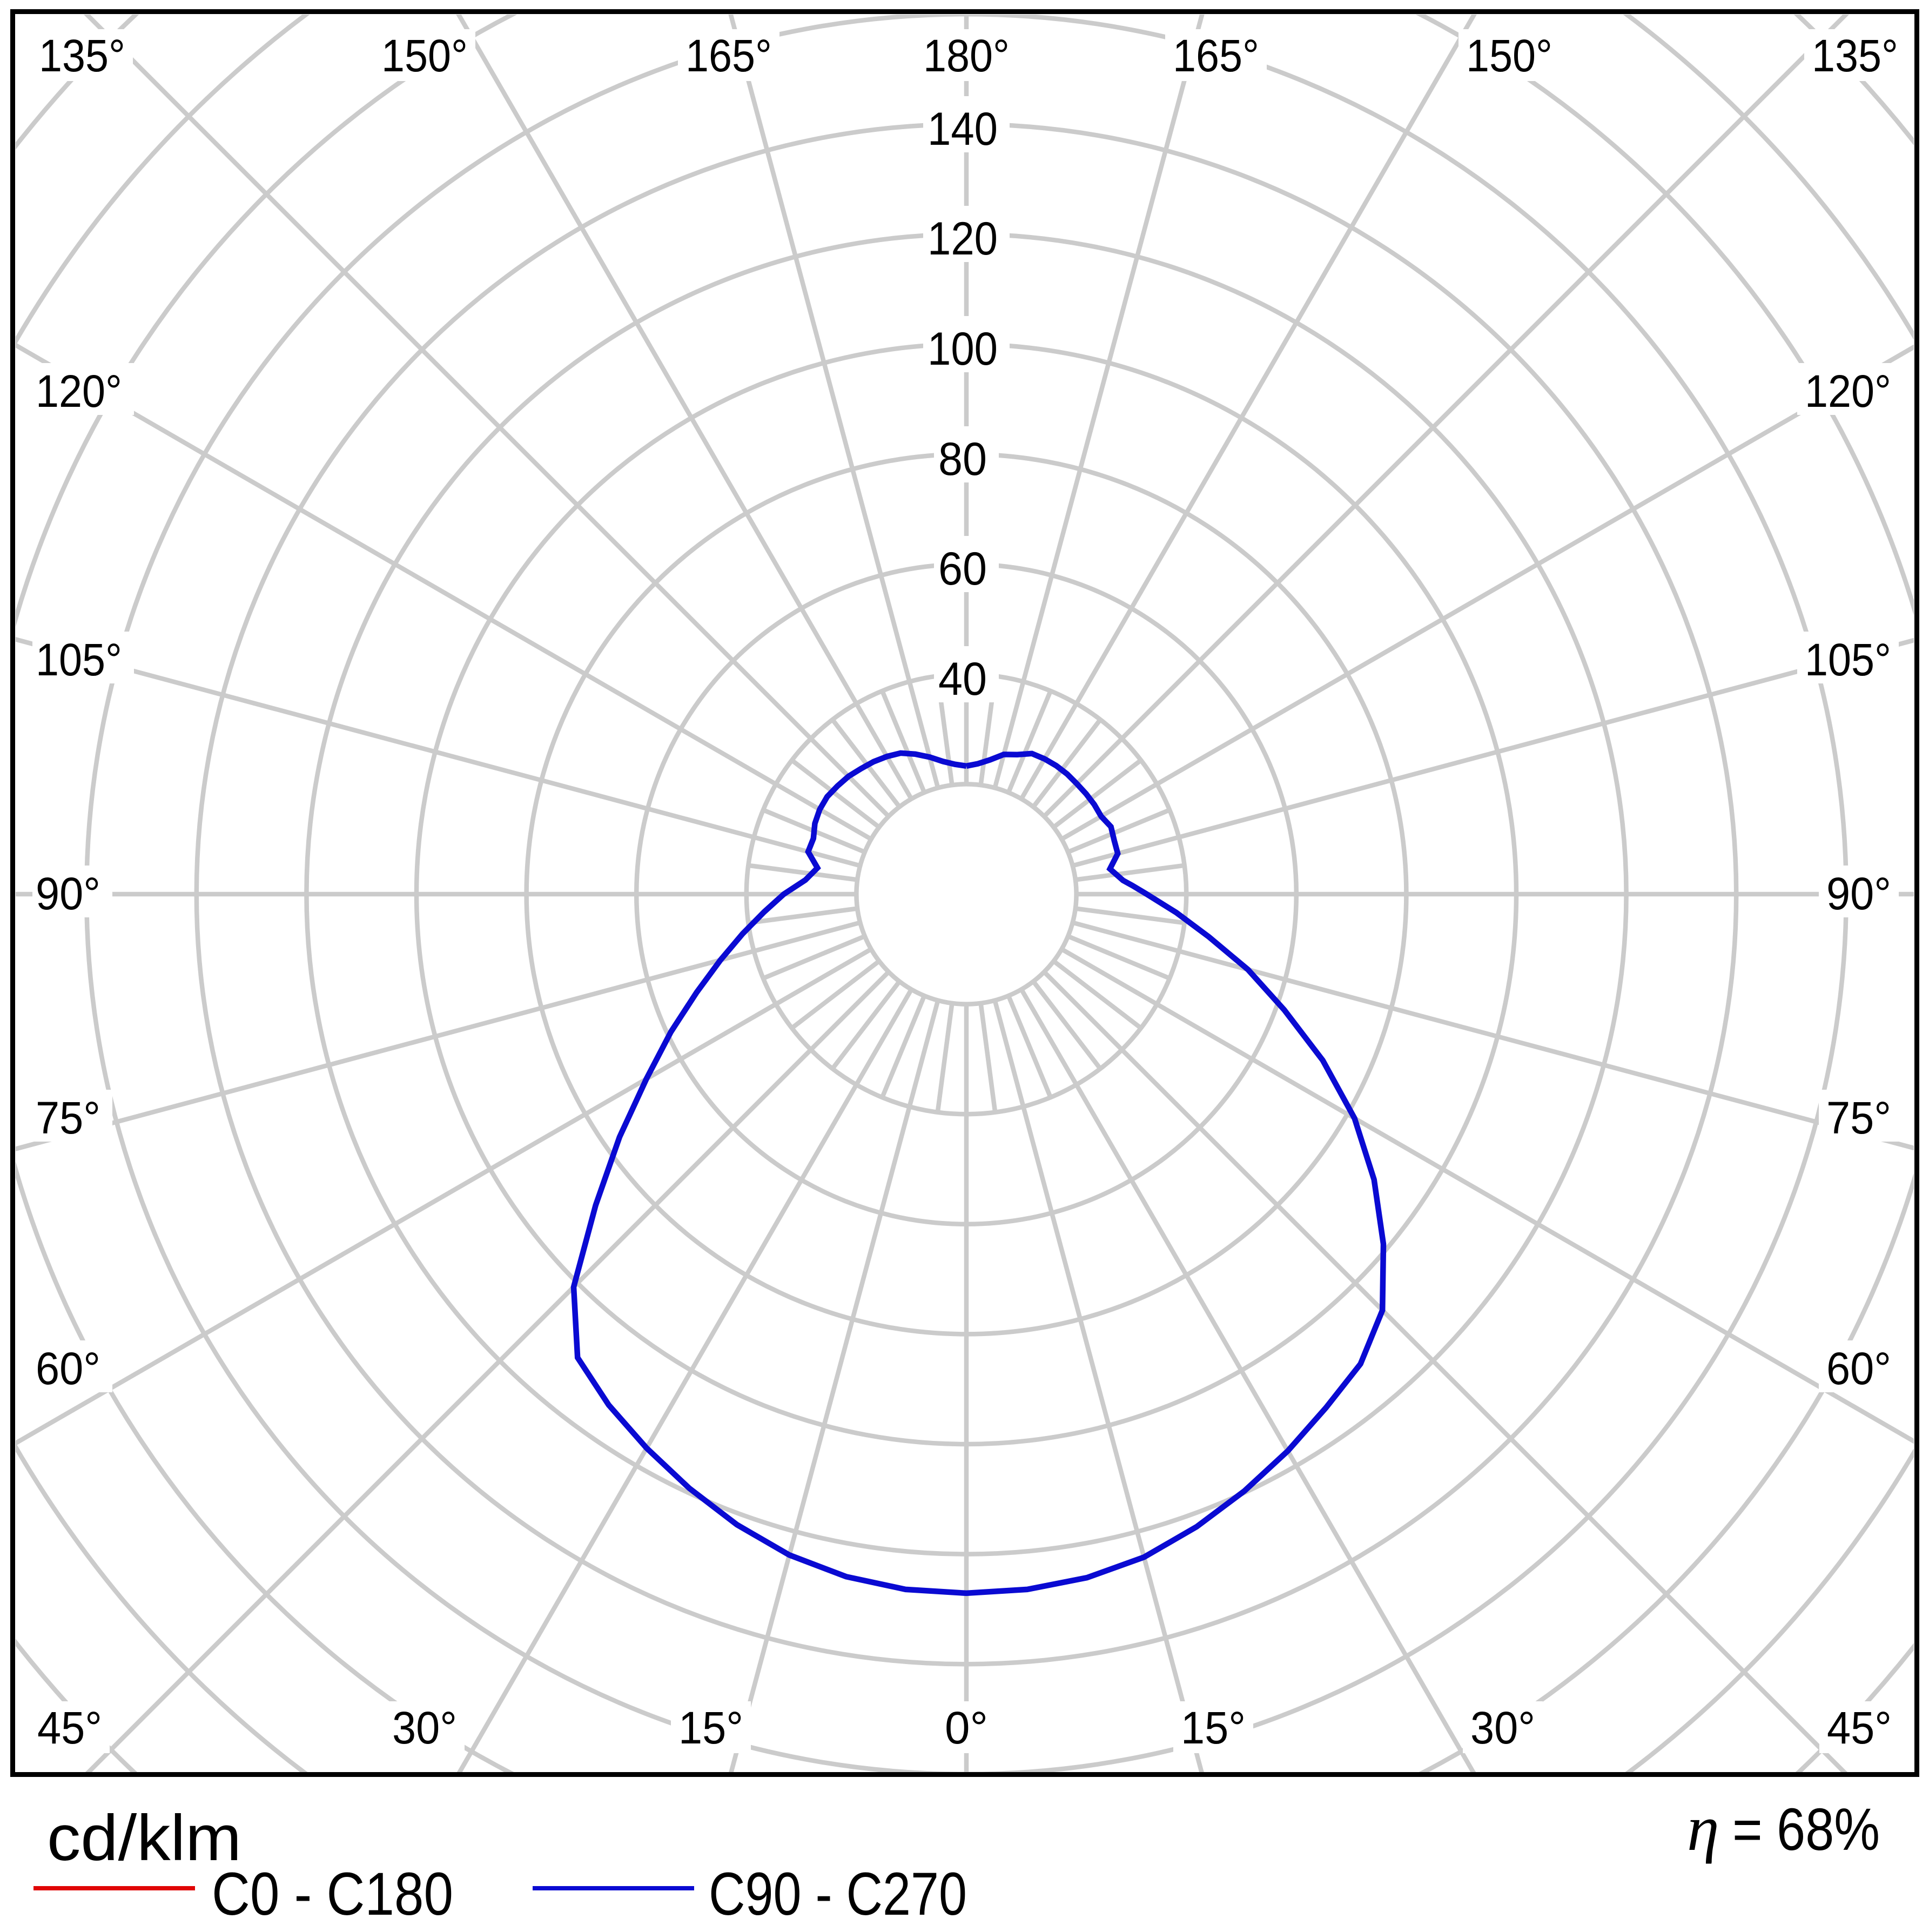 This screenshot has height=1932, width=1929. I want to click on svg-text: 100, so click(963, 349).